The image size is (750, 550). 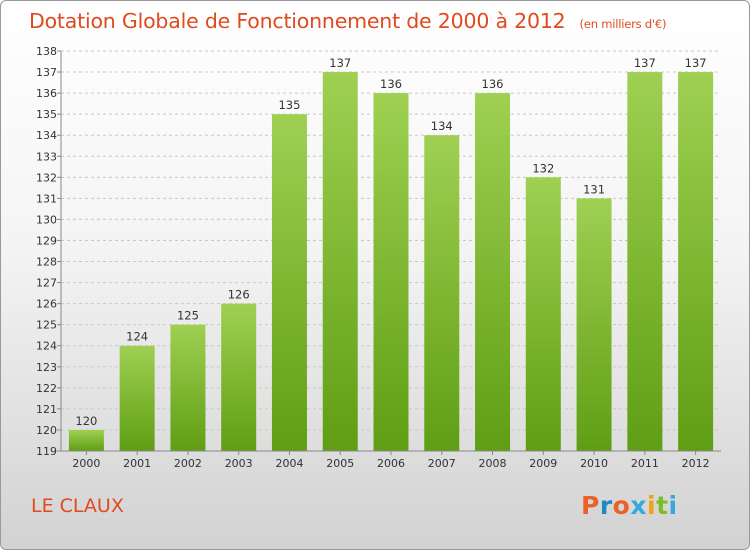 I want to click on y-tick-label: 128, so click(x=46, y=262).